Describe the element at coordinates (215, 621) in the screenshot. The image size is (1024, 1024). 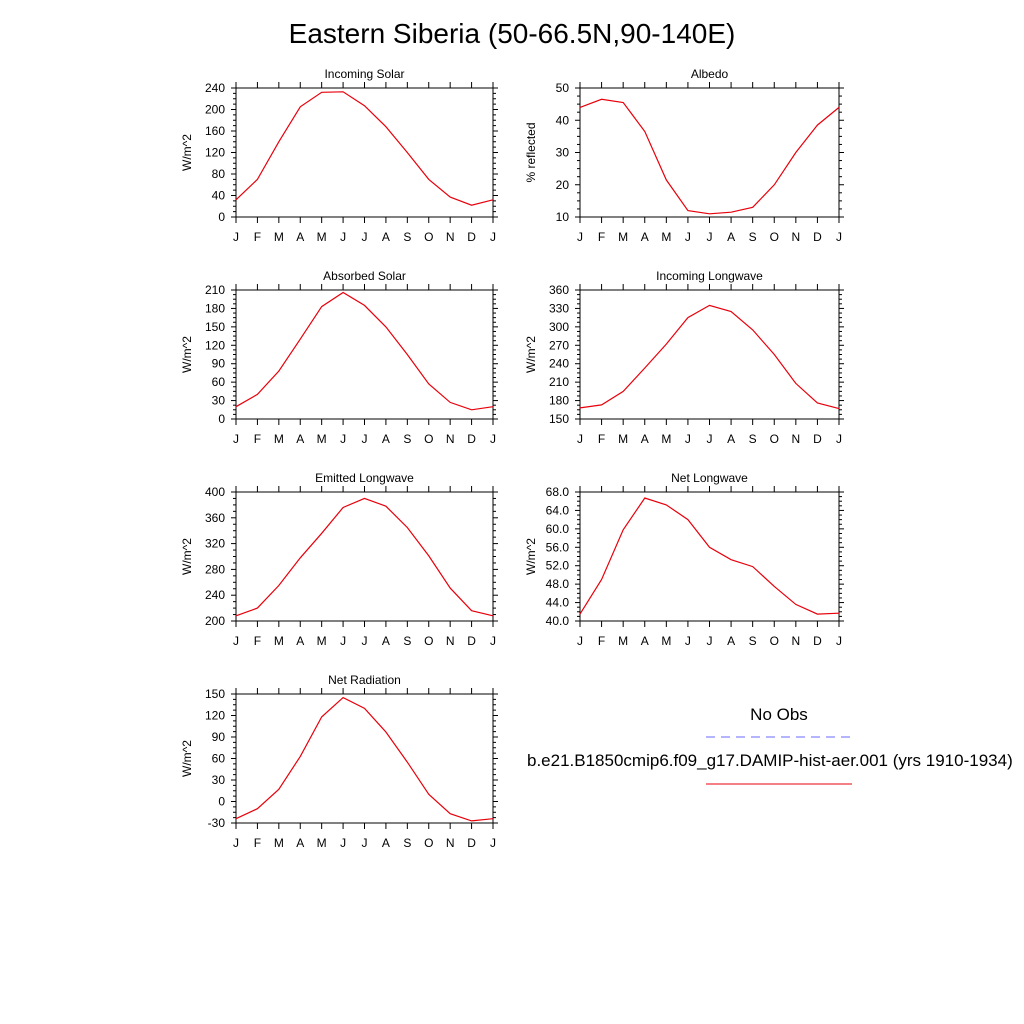
I see `y-tick-label: 200` at that location.